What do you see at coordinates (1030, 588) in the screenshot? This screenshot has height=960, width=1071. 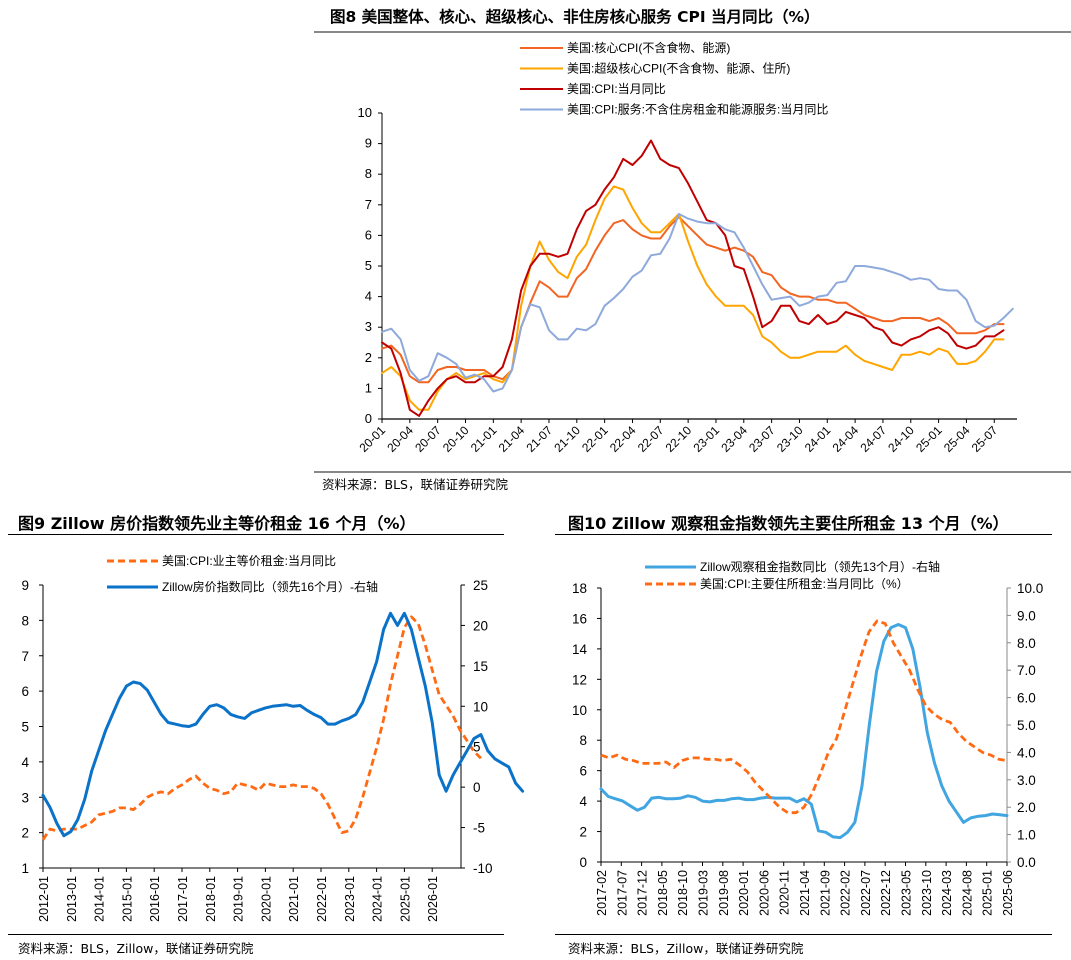 I see `chart-10-right-tick-label: 10.0` at bounding box center [1030, 588].